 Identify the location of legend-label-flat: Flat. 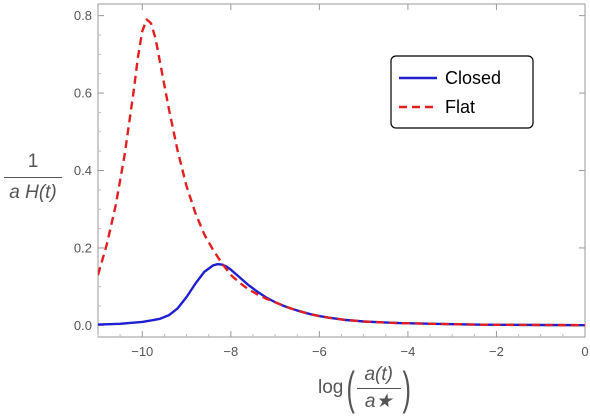
(460, 107).